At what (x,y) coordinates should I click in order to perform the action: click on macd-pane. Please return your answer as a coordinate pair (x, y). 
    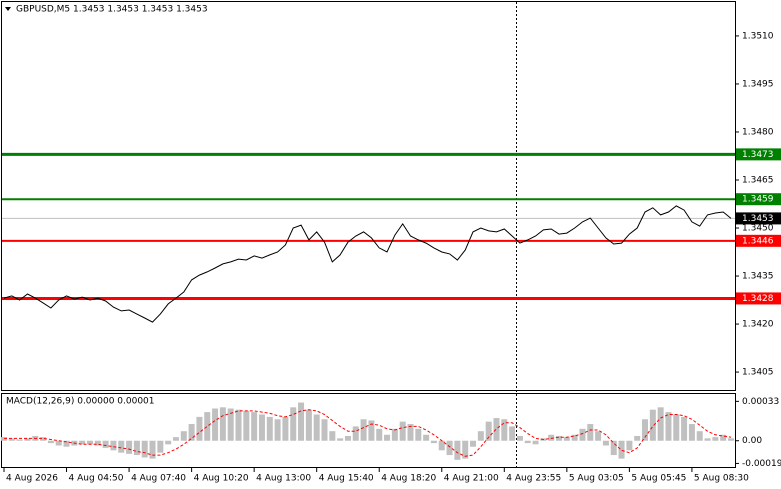
    Looking at the image, I should click on (368, 430).